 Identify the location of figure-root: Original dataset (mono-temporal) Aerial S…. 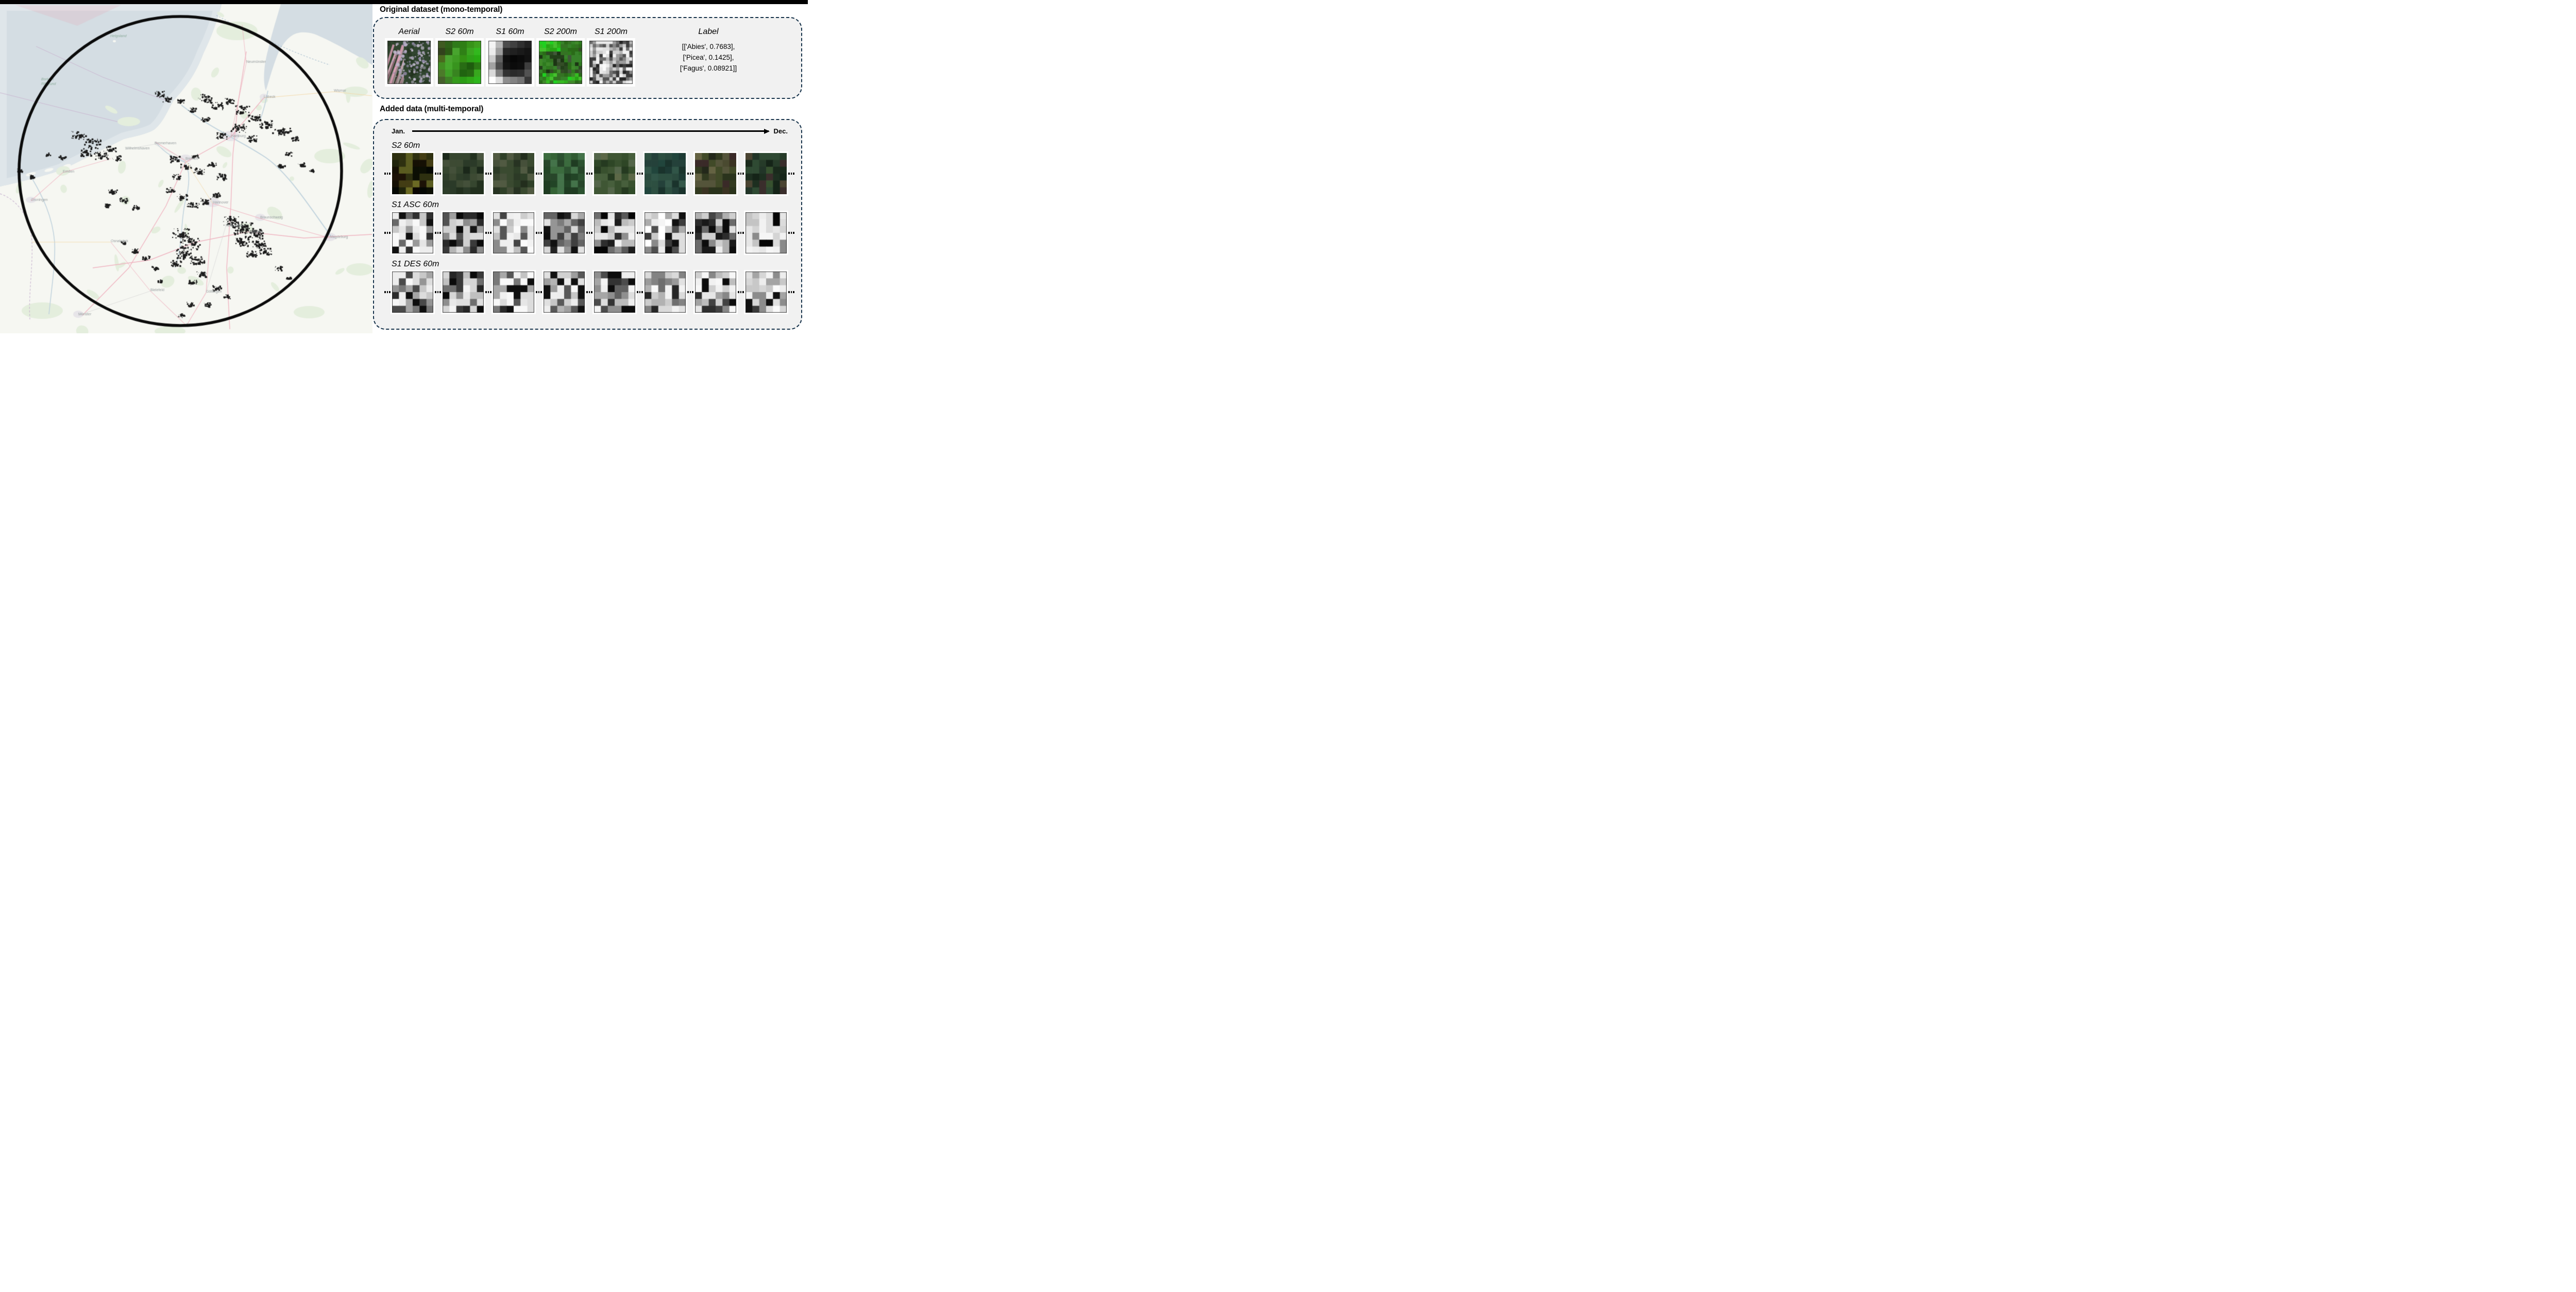
(404, 166).